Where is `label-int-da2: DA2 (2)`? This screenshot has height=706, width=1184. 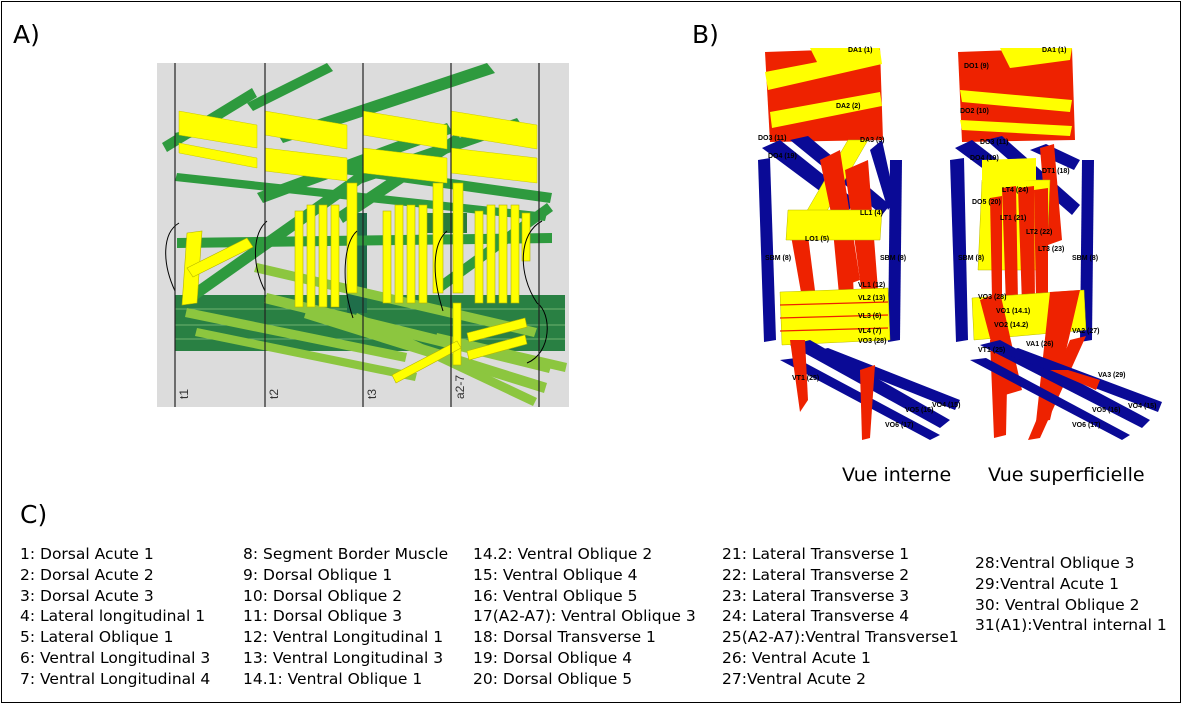 label-int-da2: DA2 (2) is located at coordinates (848, 106).